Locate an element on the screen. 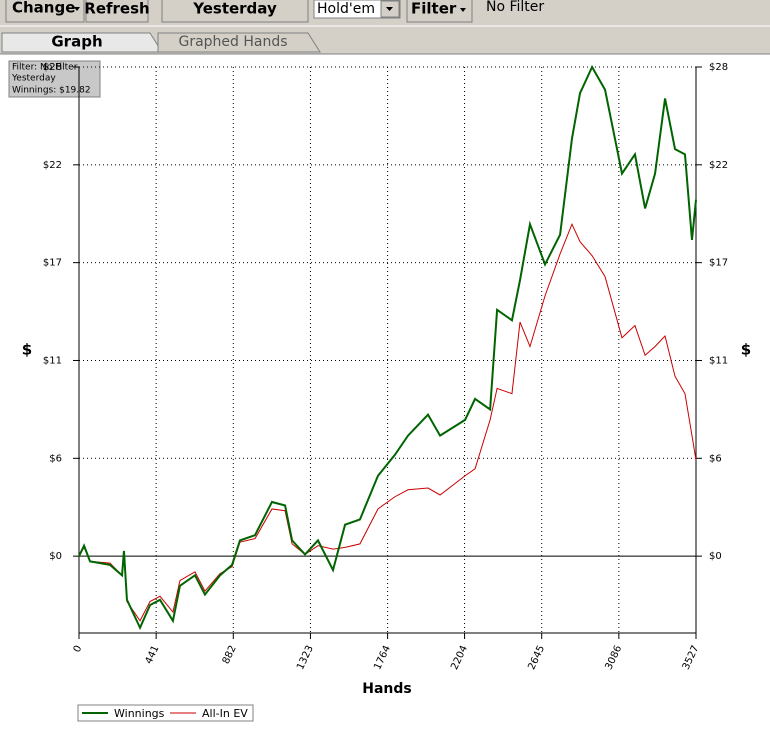 This screenshot has height=734, width=770. filter-button: Filter is located at coordinates (439, 11).